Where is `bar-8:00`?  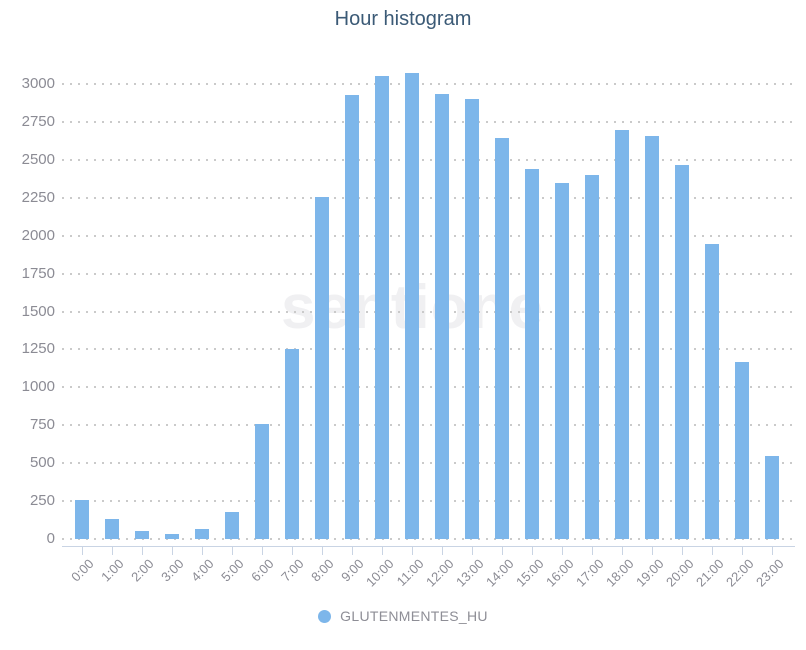 bar-8:00 is located at coordinates (322, 367).